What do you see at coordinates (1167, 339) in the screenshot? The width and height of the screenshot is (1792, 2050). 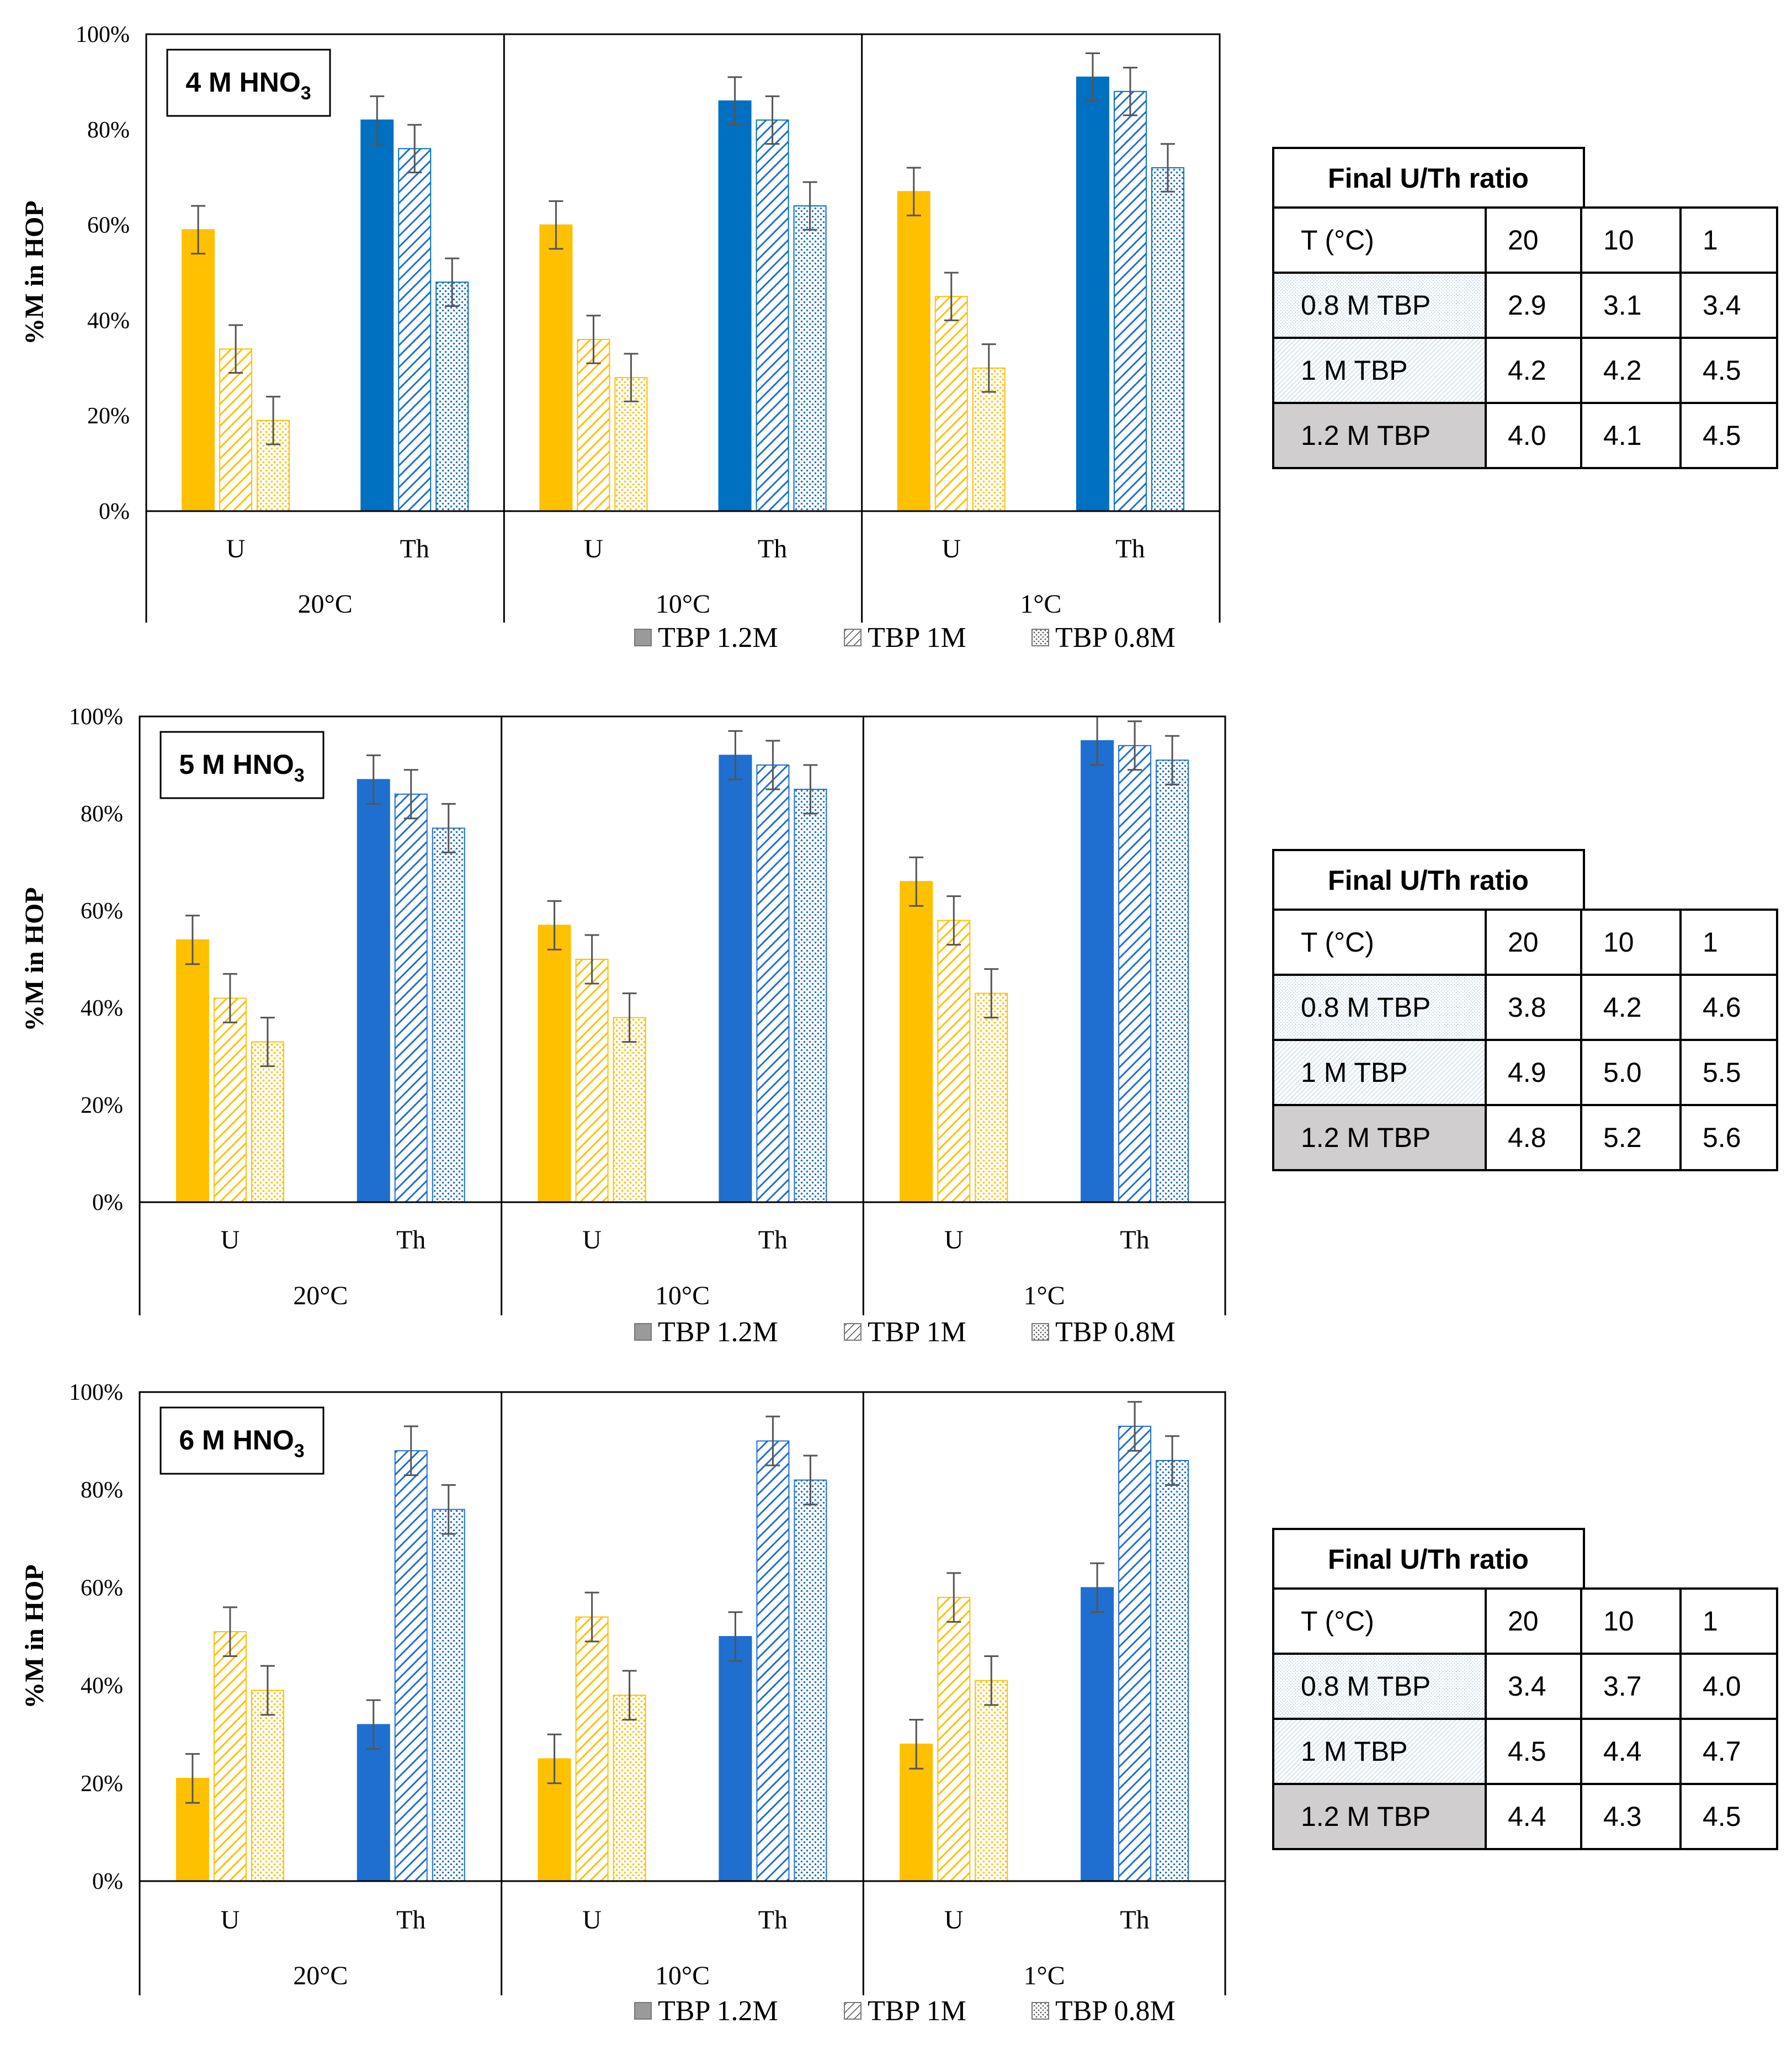 I see `bar-1C-Th-TBP-0.8M` at bounding box center [1167, 339].